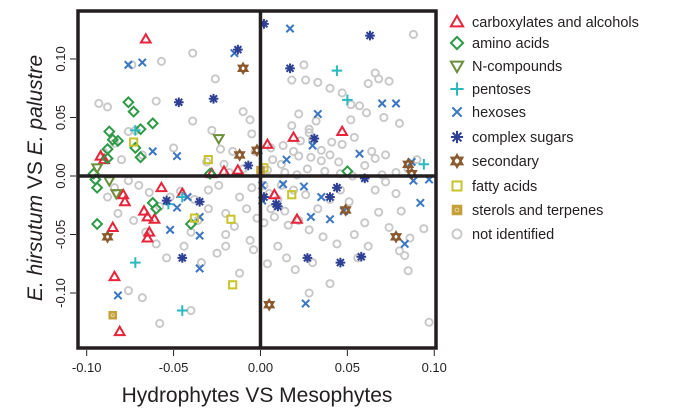  I want to click on y-tick-label: 0.00, so click(60, 175).